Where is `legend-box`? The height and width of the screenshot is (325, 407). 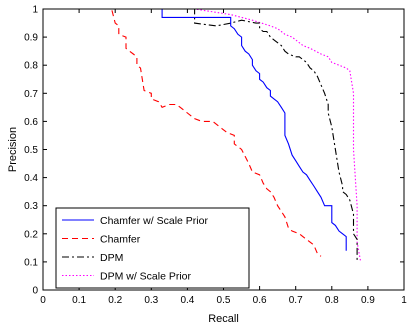
legend-box is located at coordinates (152, 248).